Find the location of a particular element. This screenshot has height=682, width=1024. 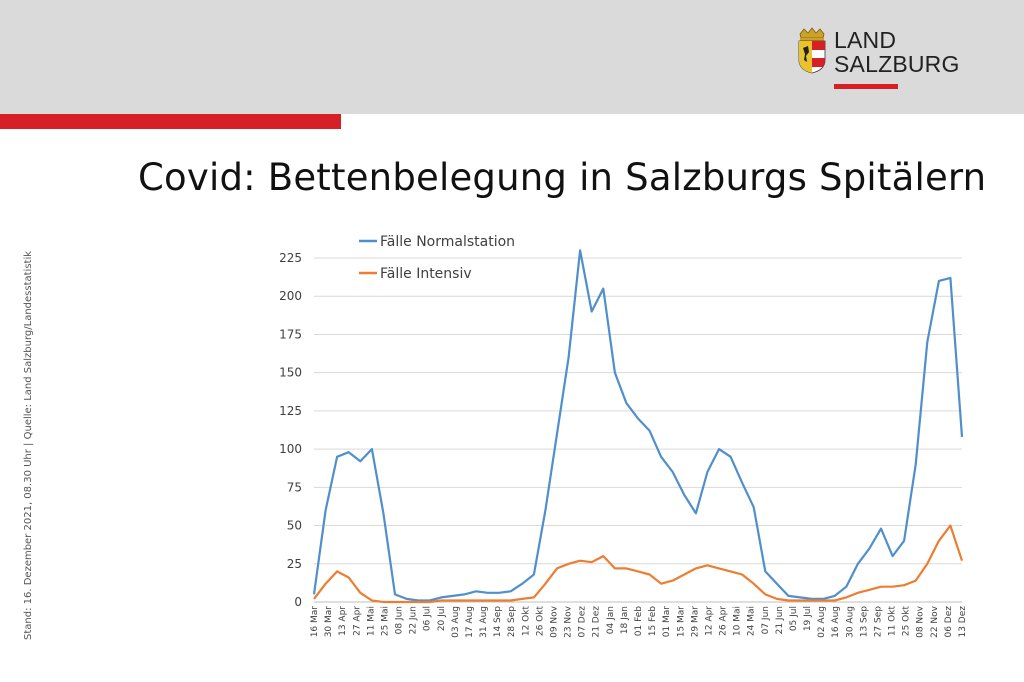

x-tick-label: 25 Mai is located at coordinates (385, 621).